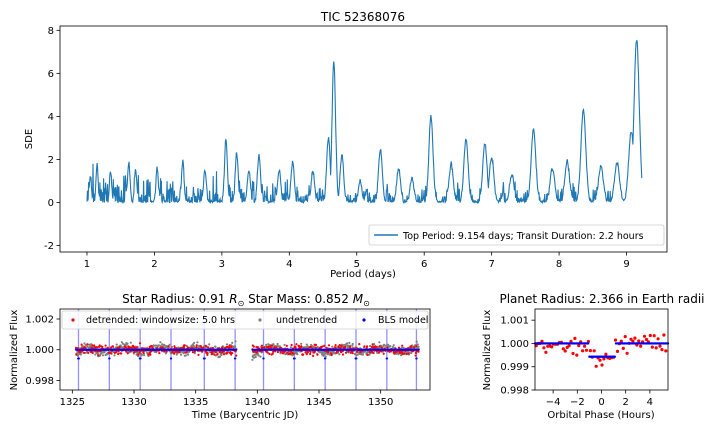 The height and width of the screenshot is (432, 720). What do you see at coordinates (233, 299) in the screenshot?
I see `star-radius-unit: R` at bounding box center [233, 299].